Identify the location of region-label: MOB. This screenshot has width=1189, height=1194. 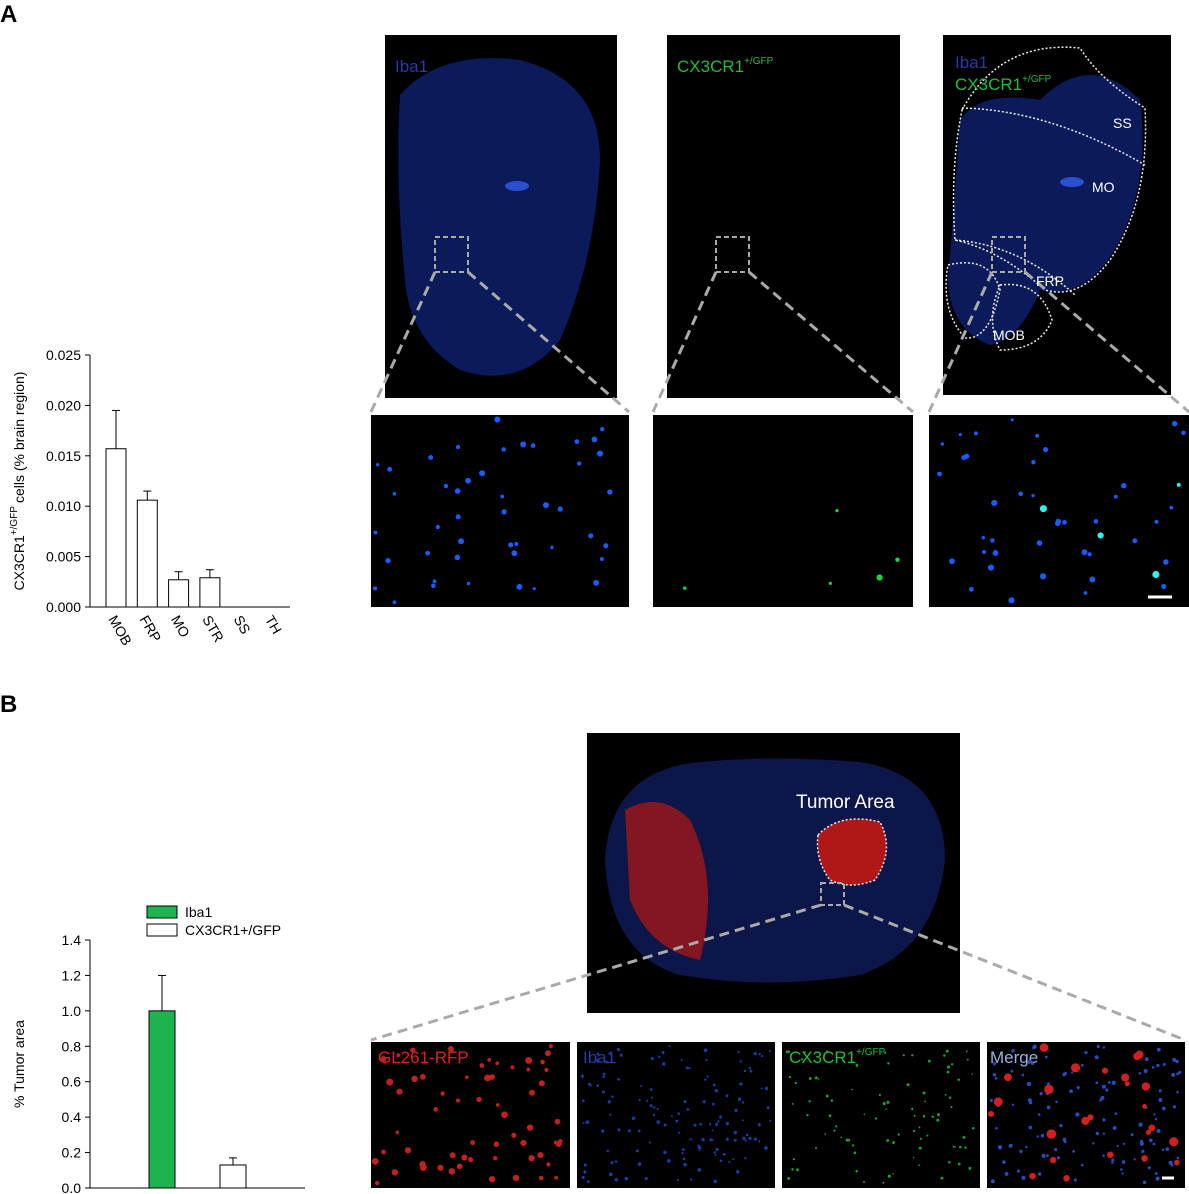
(1009, 335).